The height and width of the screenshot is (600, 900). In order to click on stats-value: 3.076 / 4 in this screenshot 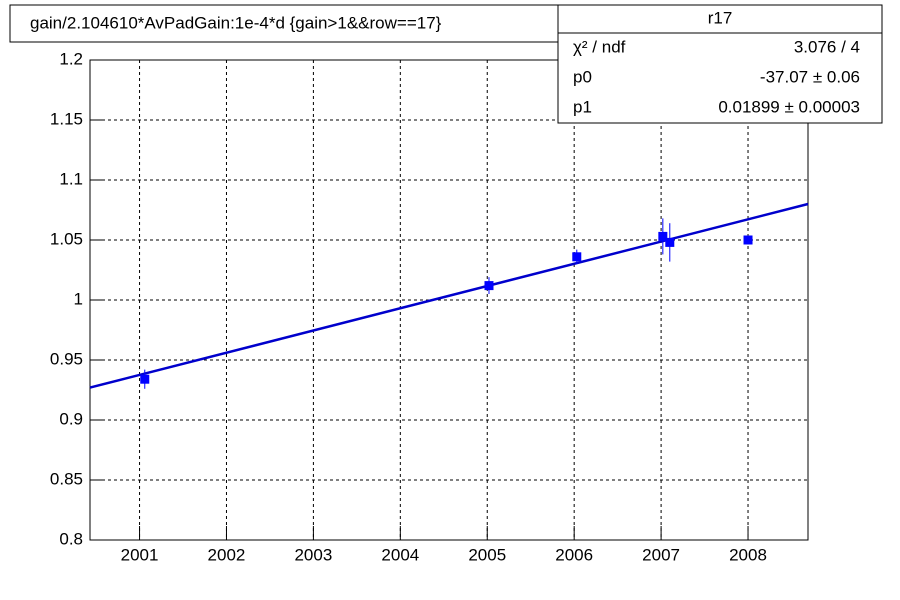, I will do `click(827, 46)`.